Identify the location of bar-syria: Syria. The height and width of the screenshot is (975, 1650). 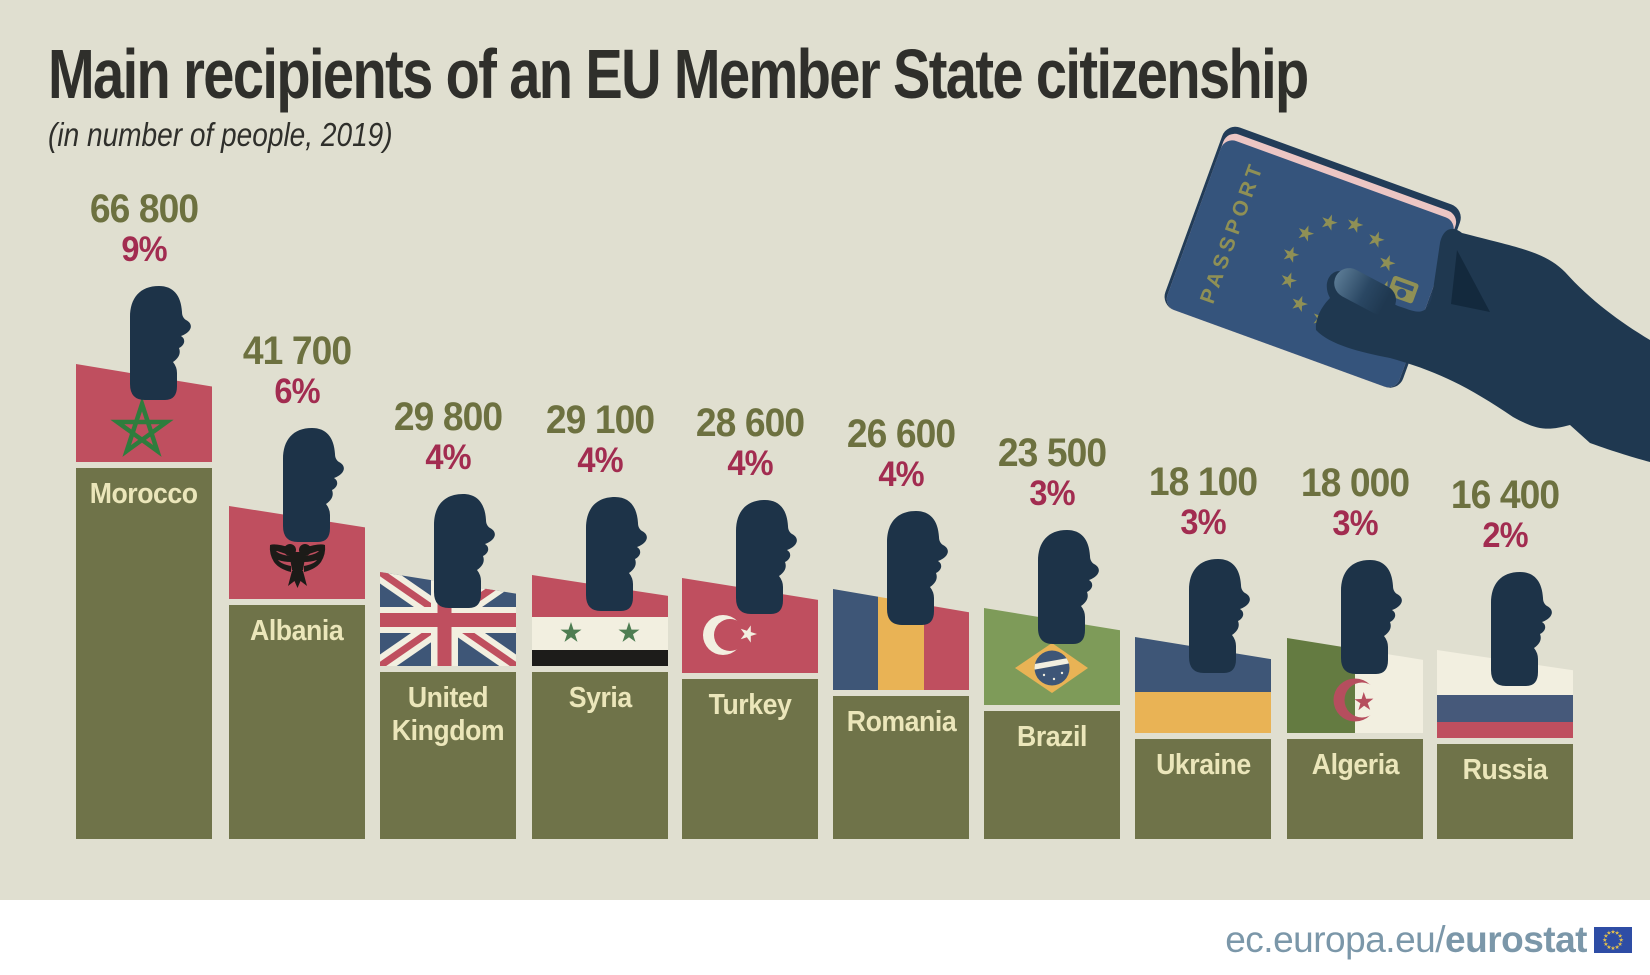
(600, 755).